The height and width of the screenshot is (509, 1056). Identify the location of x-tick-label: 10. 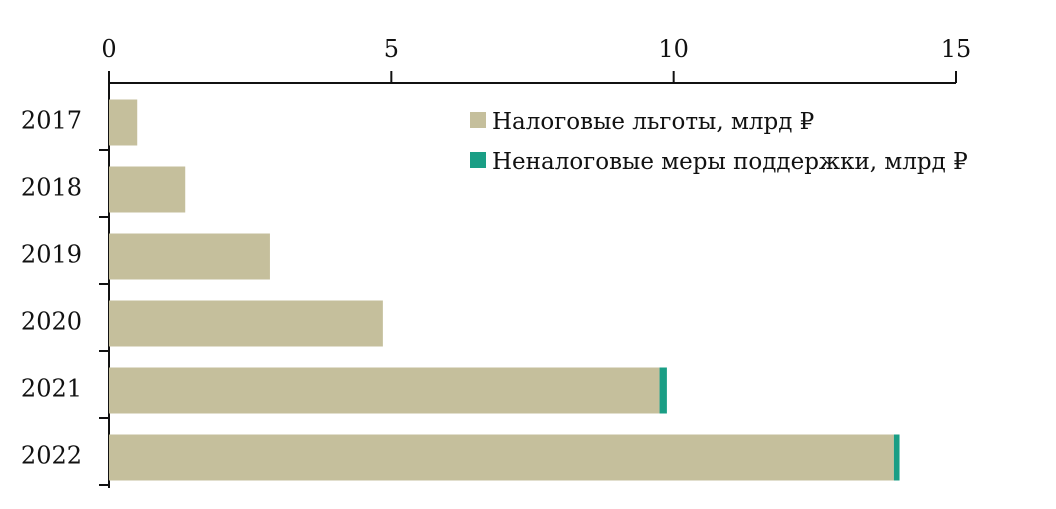
(673, 49).